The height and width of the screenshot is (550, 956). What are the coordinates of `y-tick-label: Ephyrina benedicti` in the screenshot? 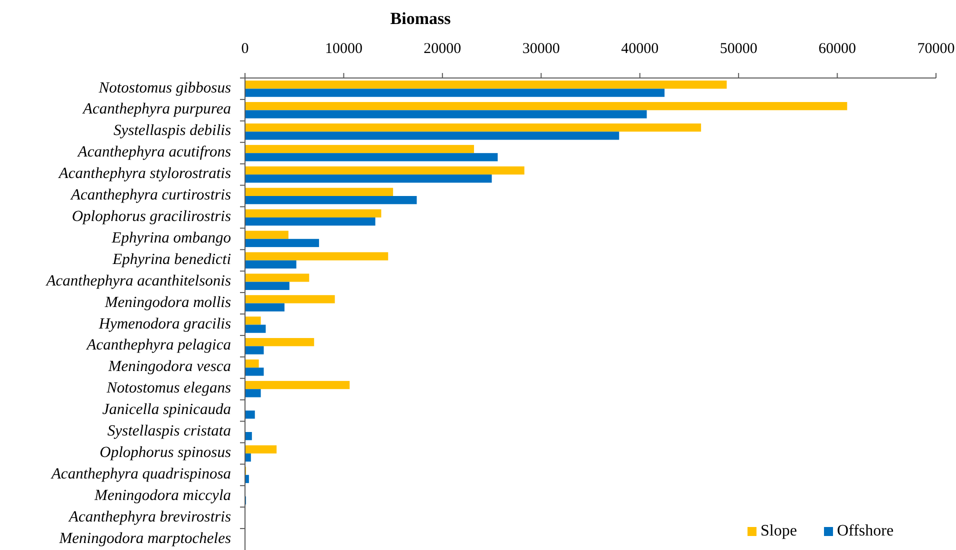 It's located at (171, 259).